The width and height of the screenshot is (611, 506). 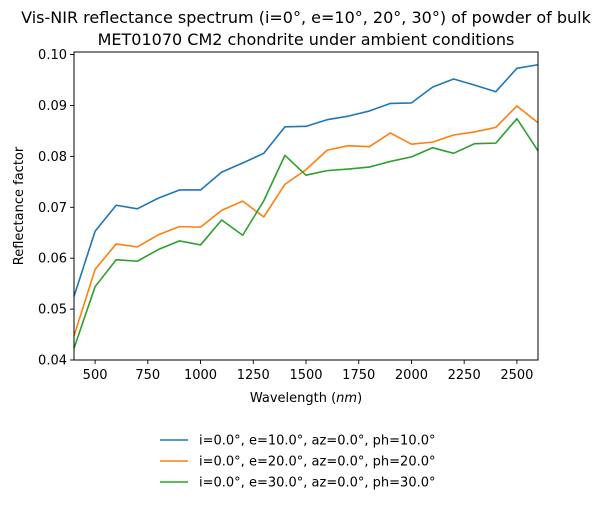 I want to click on x-tick-label-5: 1500, so click(x=305, y=375).